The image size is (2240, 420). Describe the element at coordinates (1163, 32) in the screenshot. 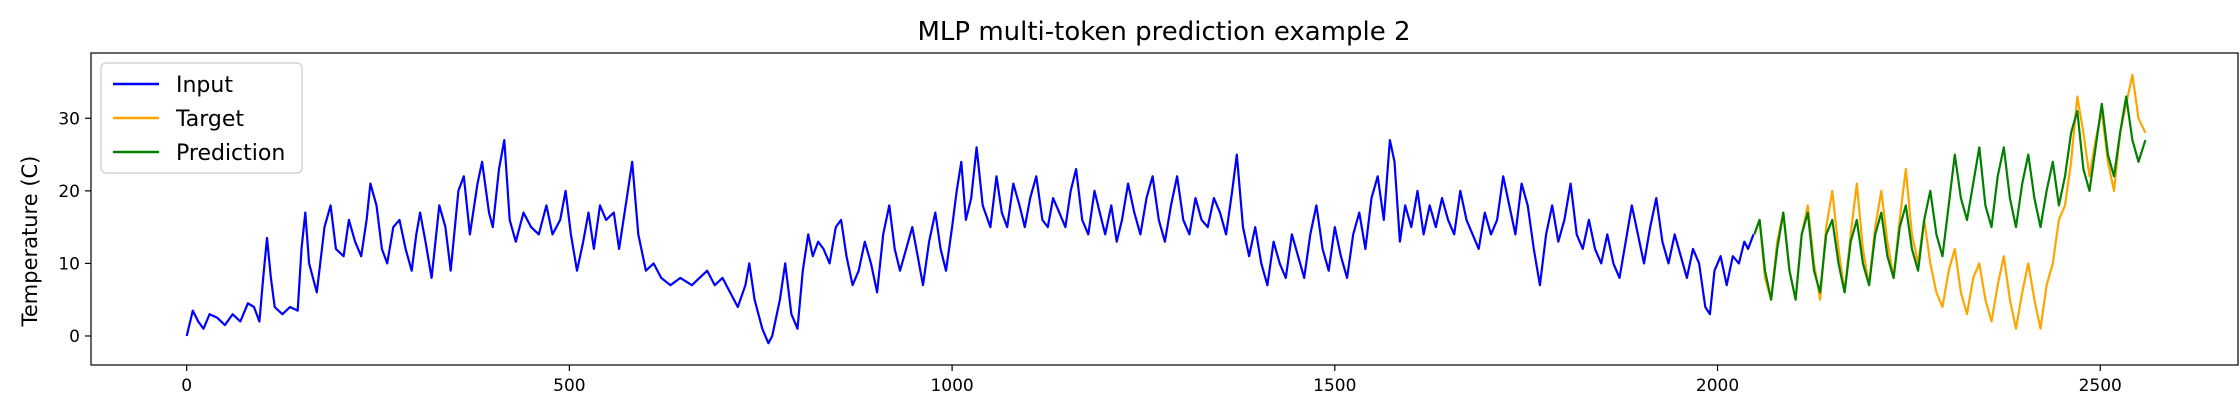

I see `chart-title: MLP multi-token prediction example 2` at that location.